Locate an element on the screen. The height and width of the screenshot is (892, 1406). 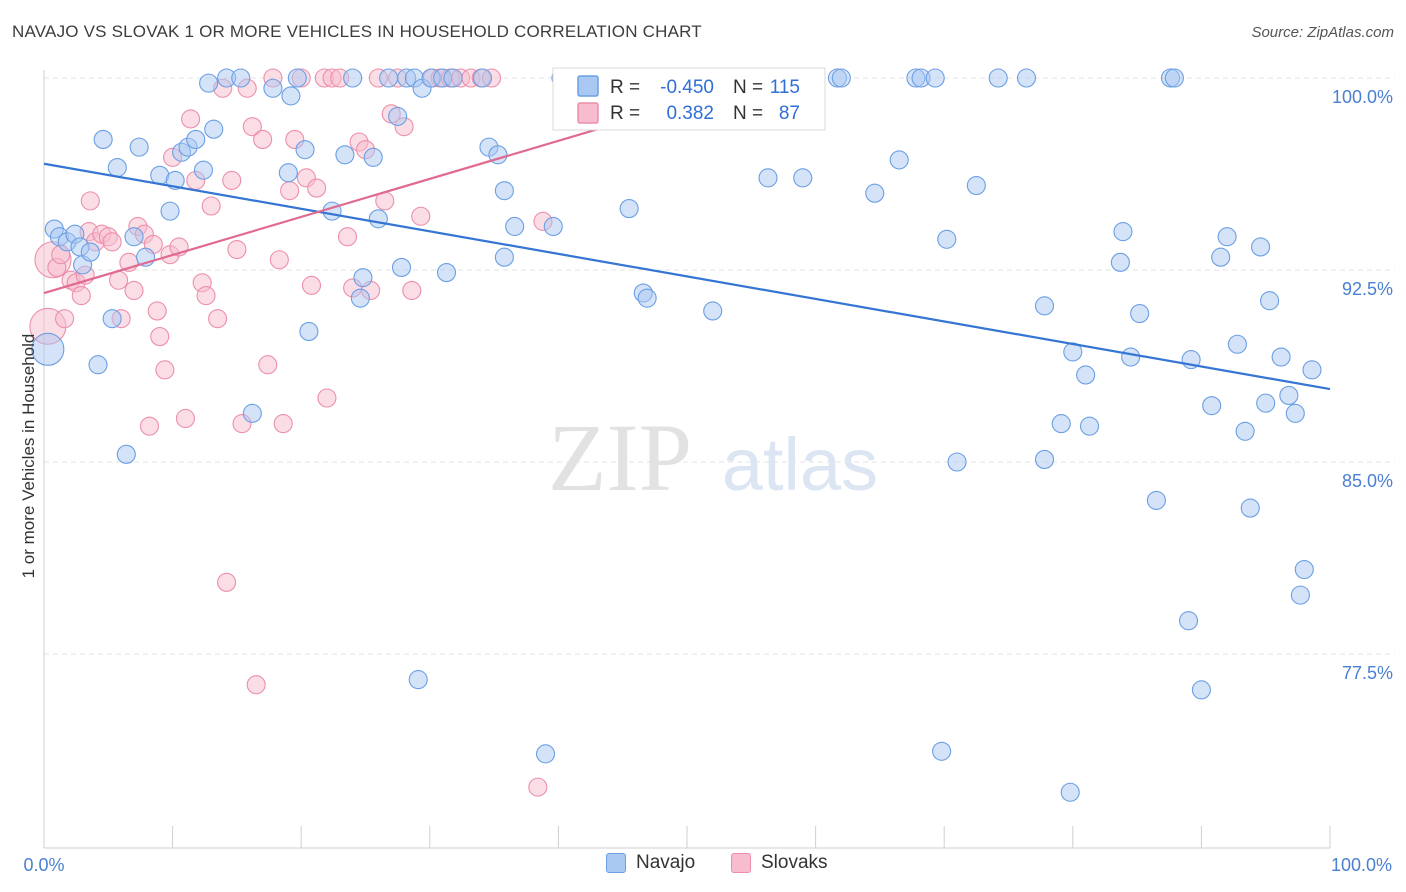
legend-item-navajo: Navajo is located at coordinates (650, 863).